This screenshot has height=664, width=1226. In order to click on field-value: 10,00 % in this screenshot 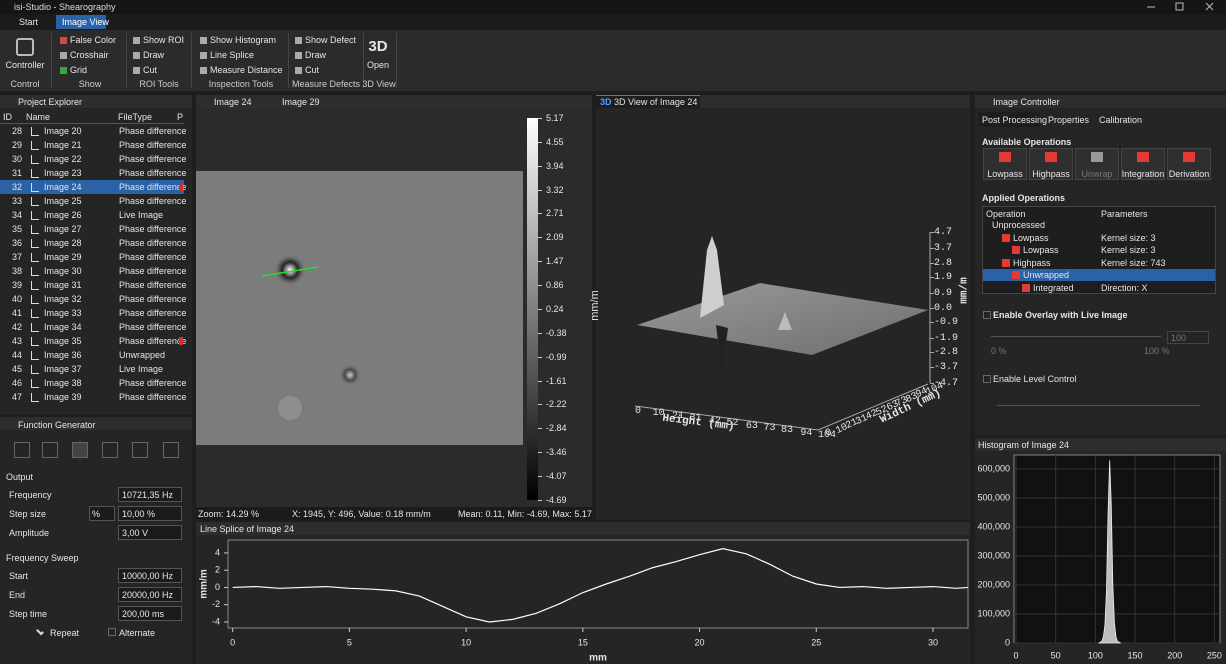, I will do `click(139, 514)`.